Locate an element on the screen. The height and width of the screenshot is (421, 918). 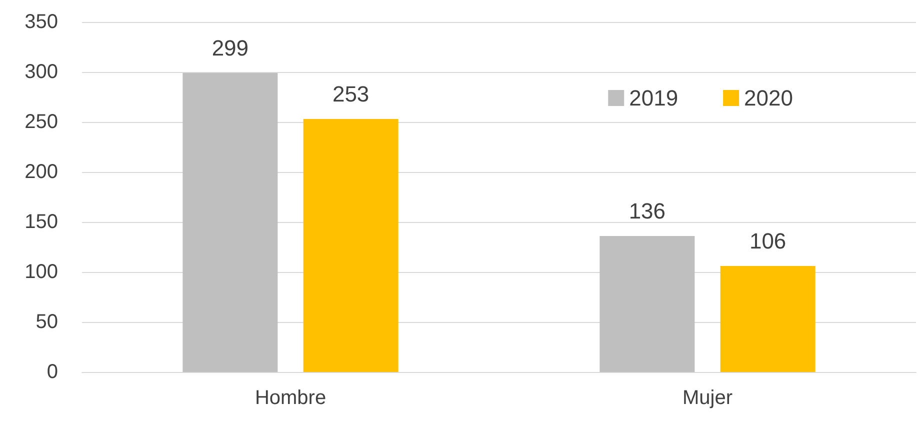
y-tick-label: 250 is located at coordinates (41, 122).